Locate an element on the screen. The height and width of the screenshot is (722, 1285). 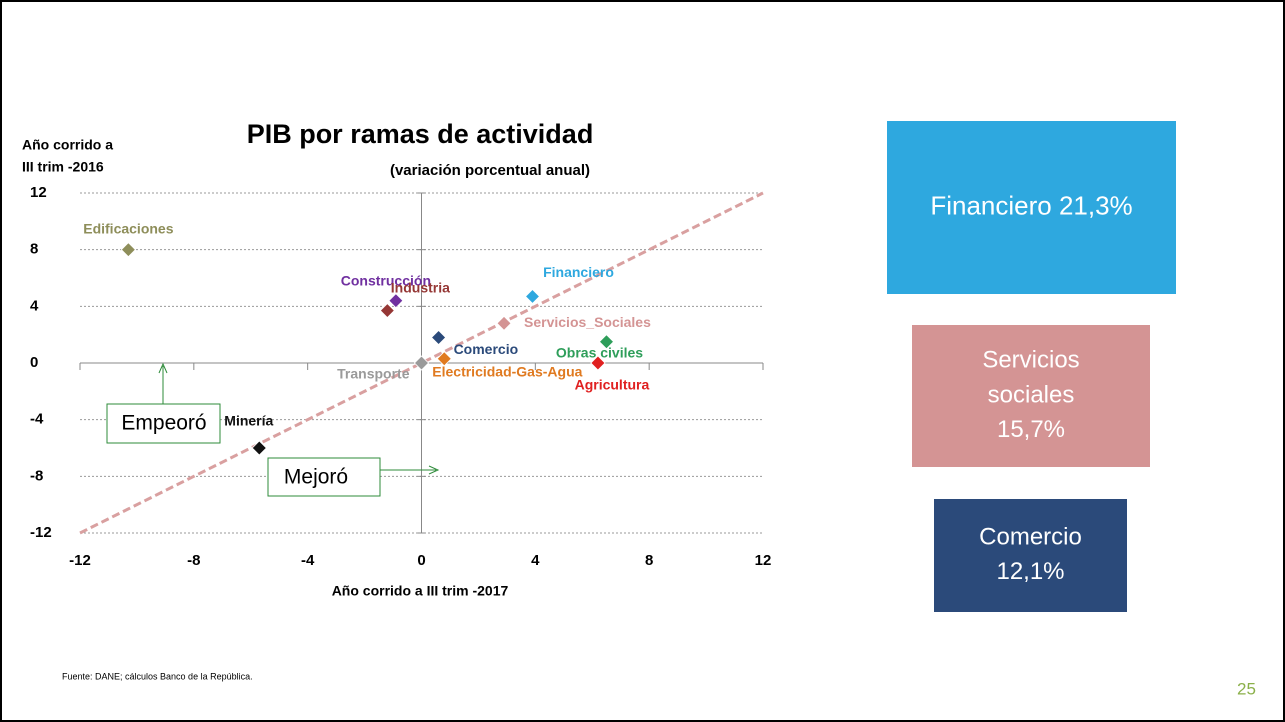
y-tick-label: 4 is located at coordinates (34, 305).